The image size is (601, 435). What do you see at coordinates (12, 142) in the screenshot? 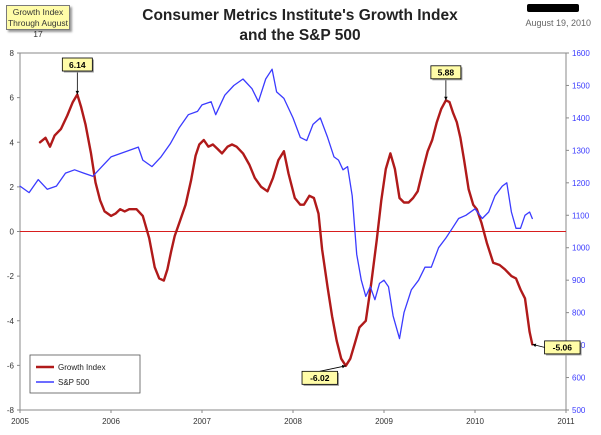
I see `left-tick-label: 4` at bounding box center [12, 142].